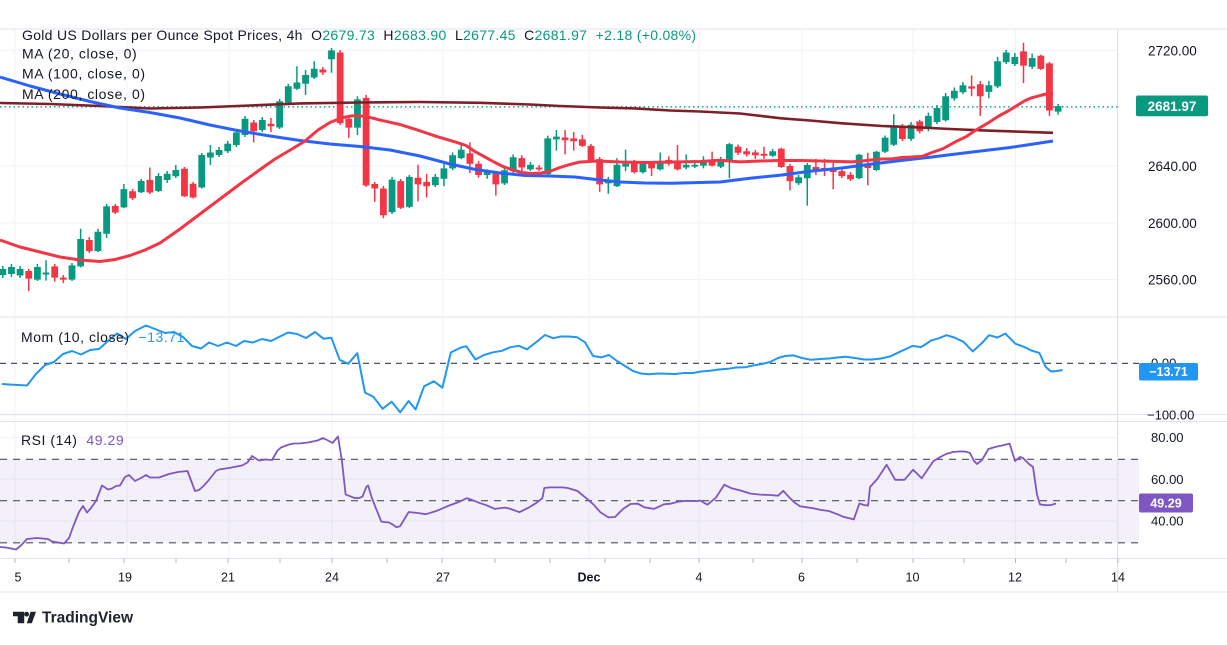 The image size is (1227, 645). What do you see at coordinates (88, 617) in the screenshot?
I see `svg-text: TradingView` at bounding box center [88, 617].